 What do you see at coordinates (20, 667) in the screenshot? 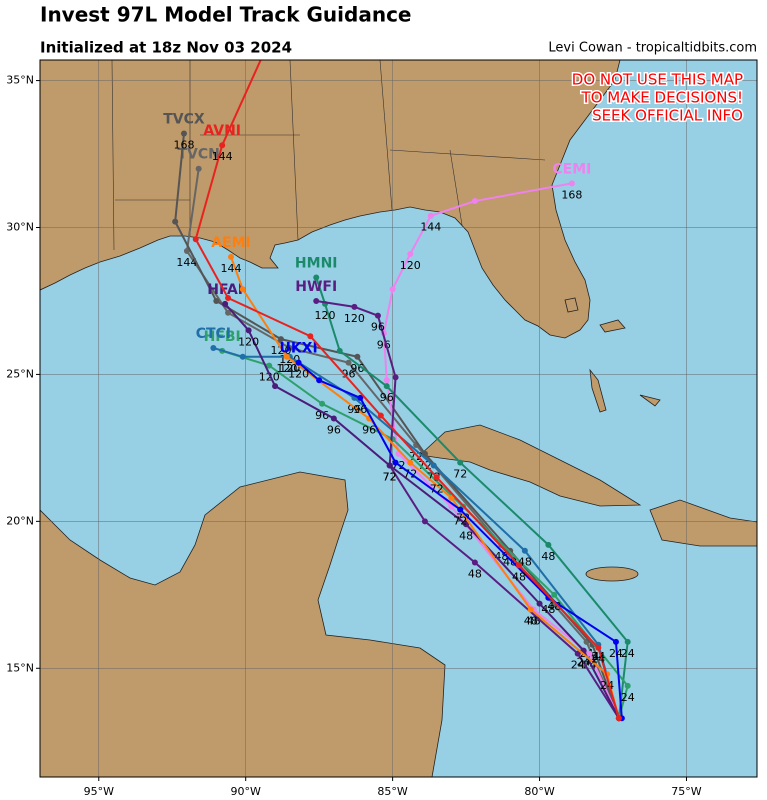
I see `lat-tick-label: 15°N` at bounding box center [20, 667].